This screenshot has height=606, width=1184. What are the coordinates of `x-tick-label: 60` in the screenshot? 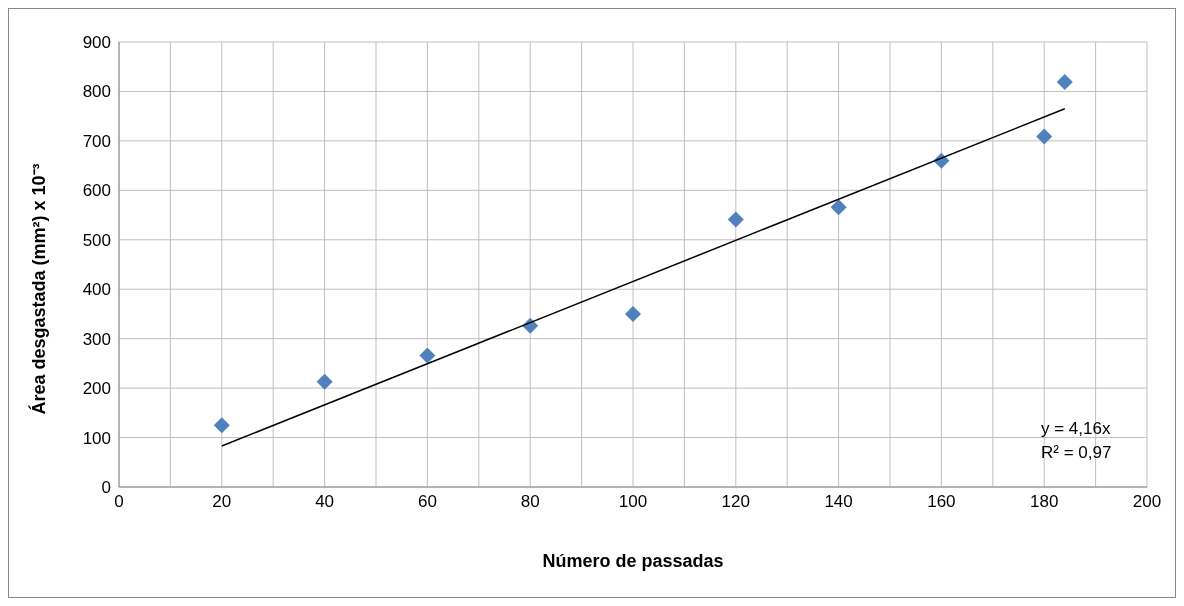 It's located at (427, 502).